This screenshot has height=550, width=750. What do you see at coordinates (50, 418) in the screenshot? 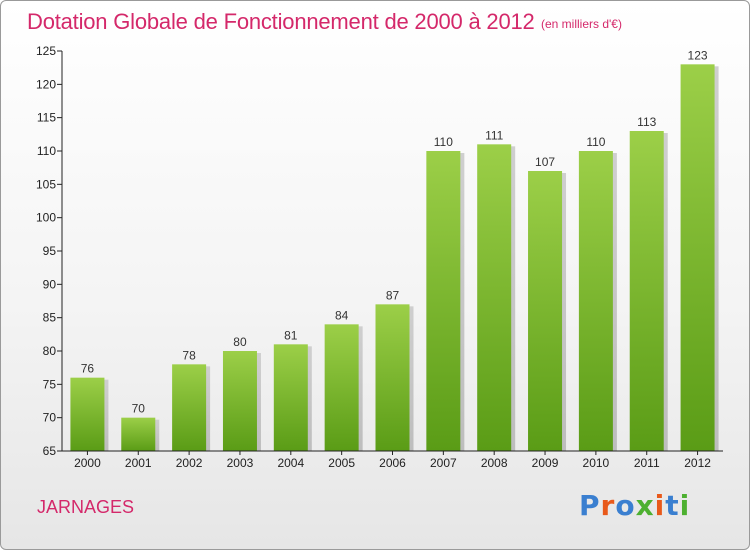
I see `y-tick-label: 70` at bounding box center [50, 418].